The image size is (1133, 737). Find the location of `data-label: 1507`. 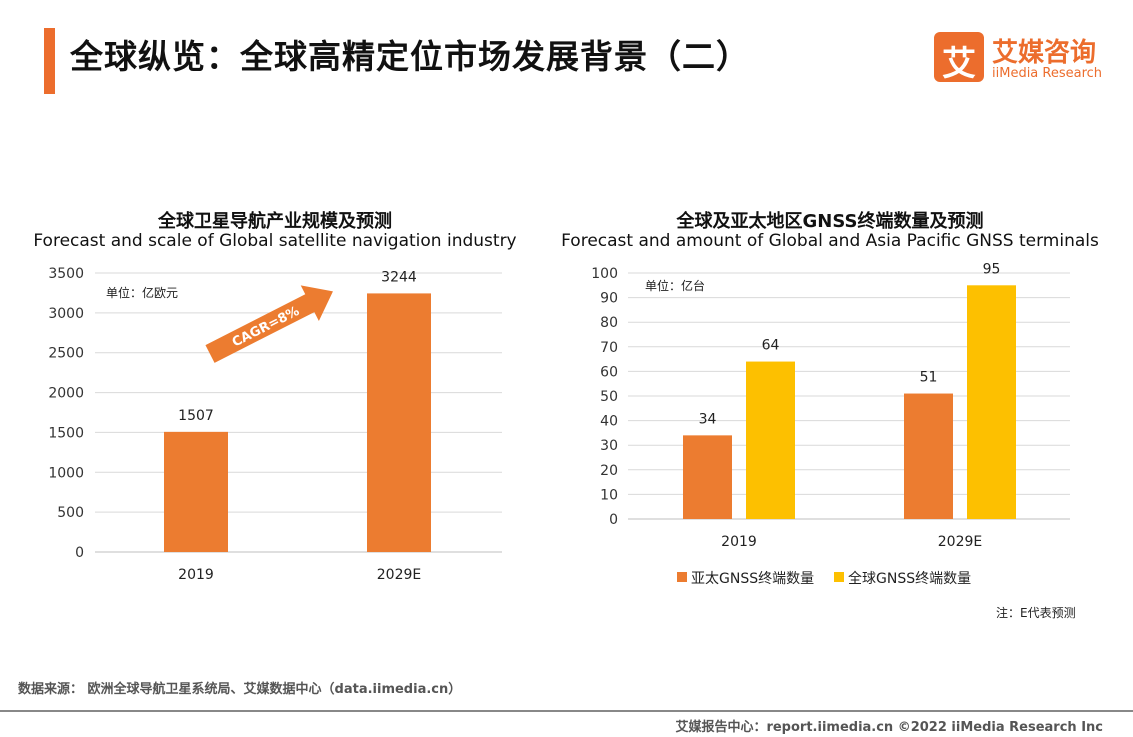

data-label: 1507 is located at coordinates (196, 416).